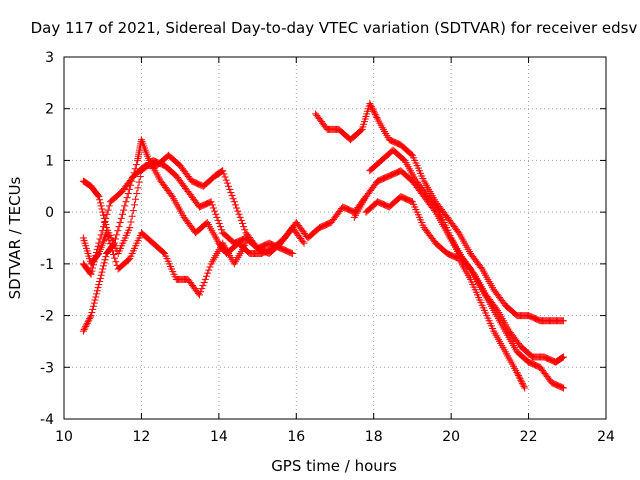 The height and width of the screenshot is (480, 640). Describe the element at coordinates (451, 437) in the screenshot. I see `x-tick-label: 20` at that location.